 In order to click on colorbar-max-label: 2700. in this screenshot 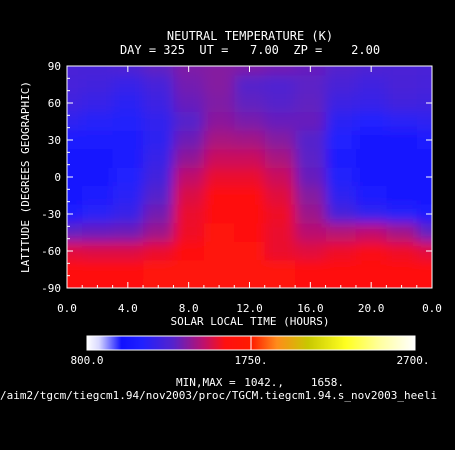, I will do `click(412, 360)`.